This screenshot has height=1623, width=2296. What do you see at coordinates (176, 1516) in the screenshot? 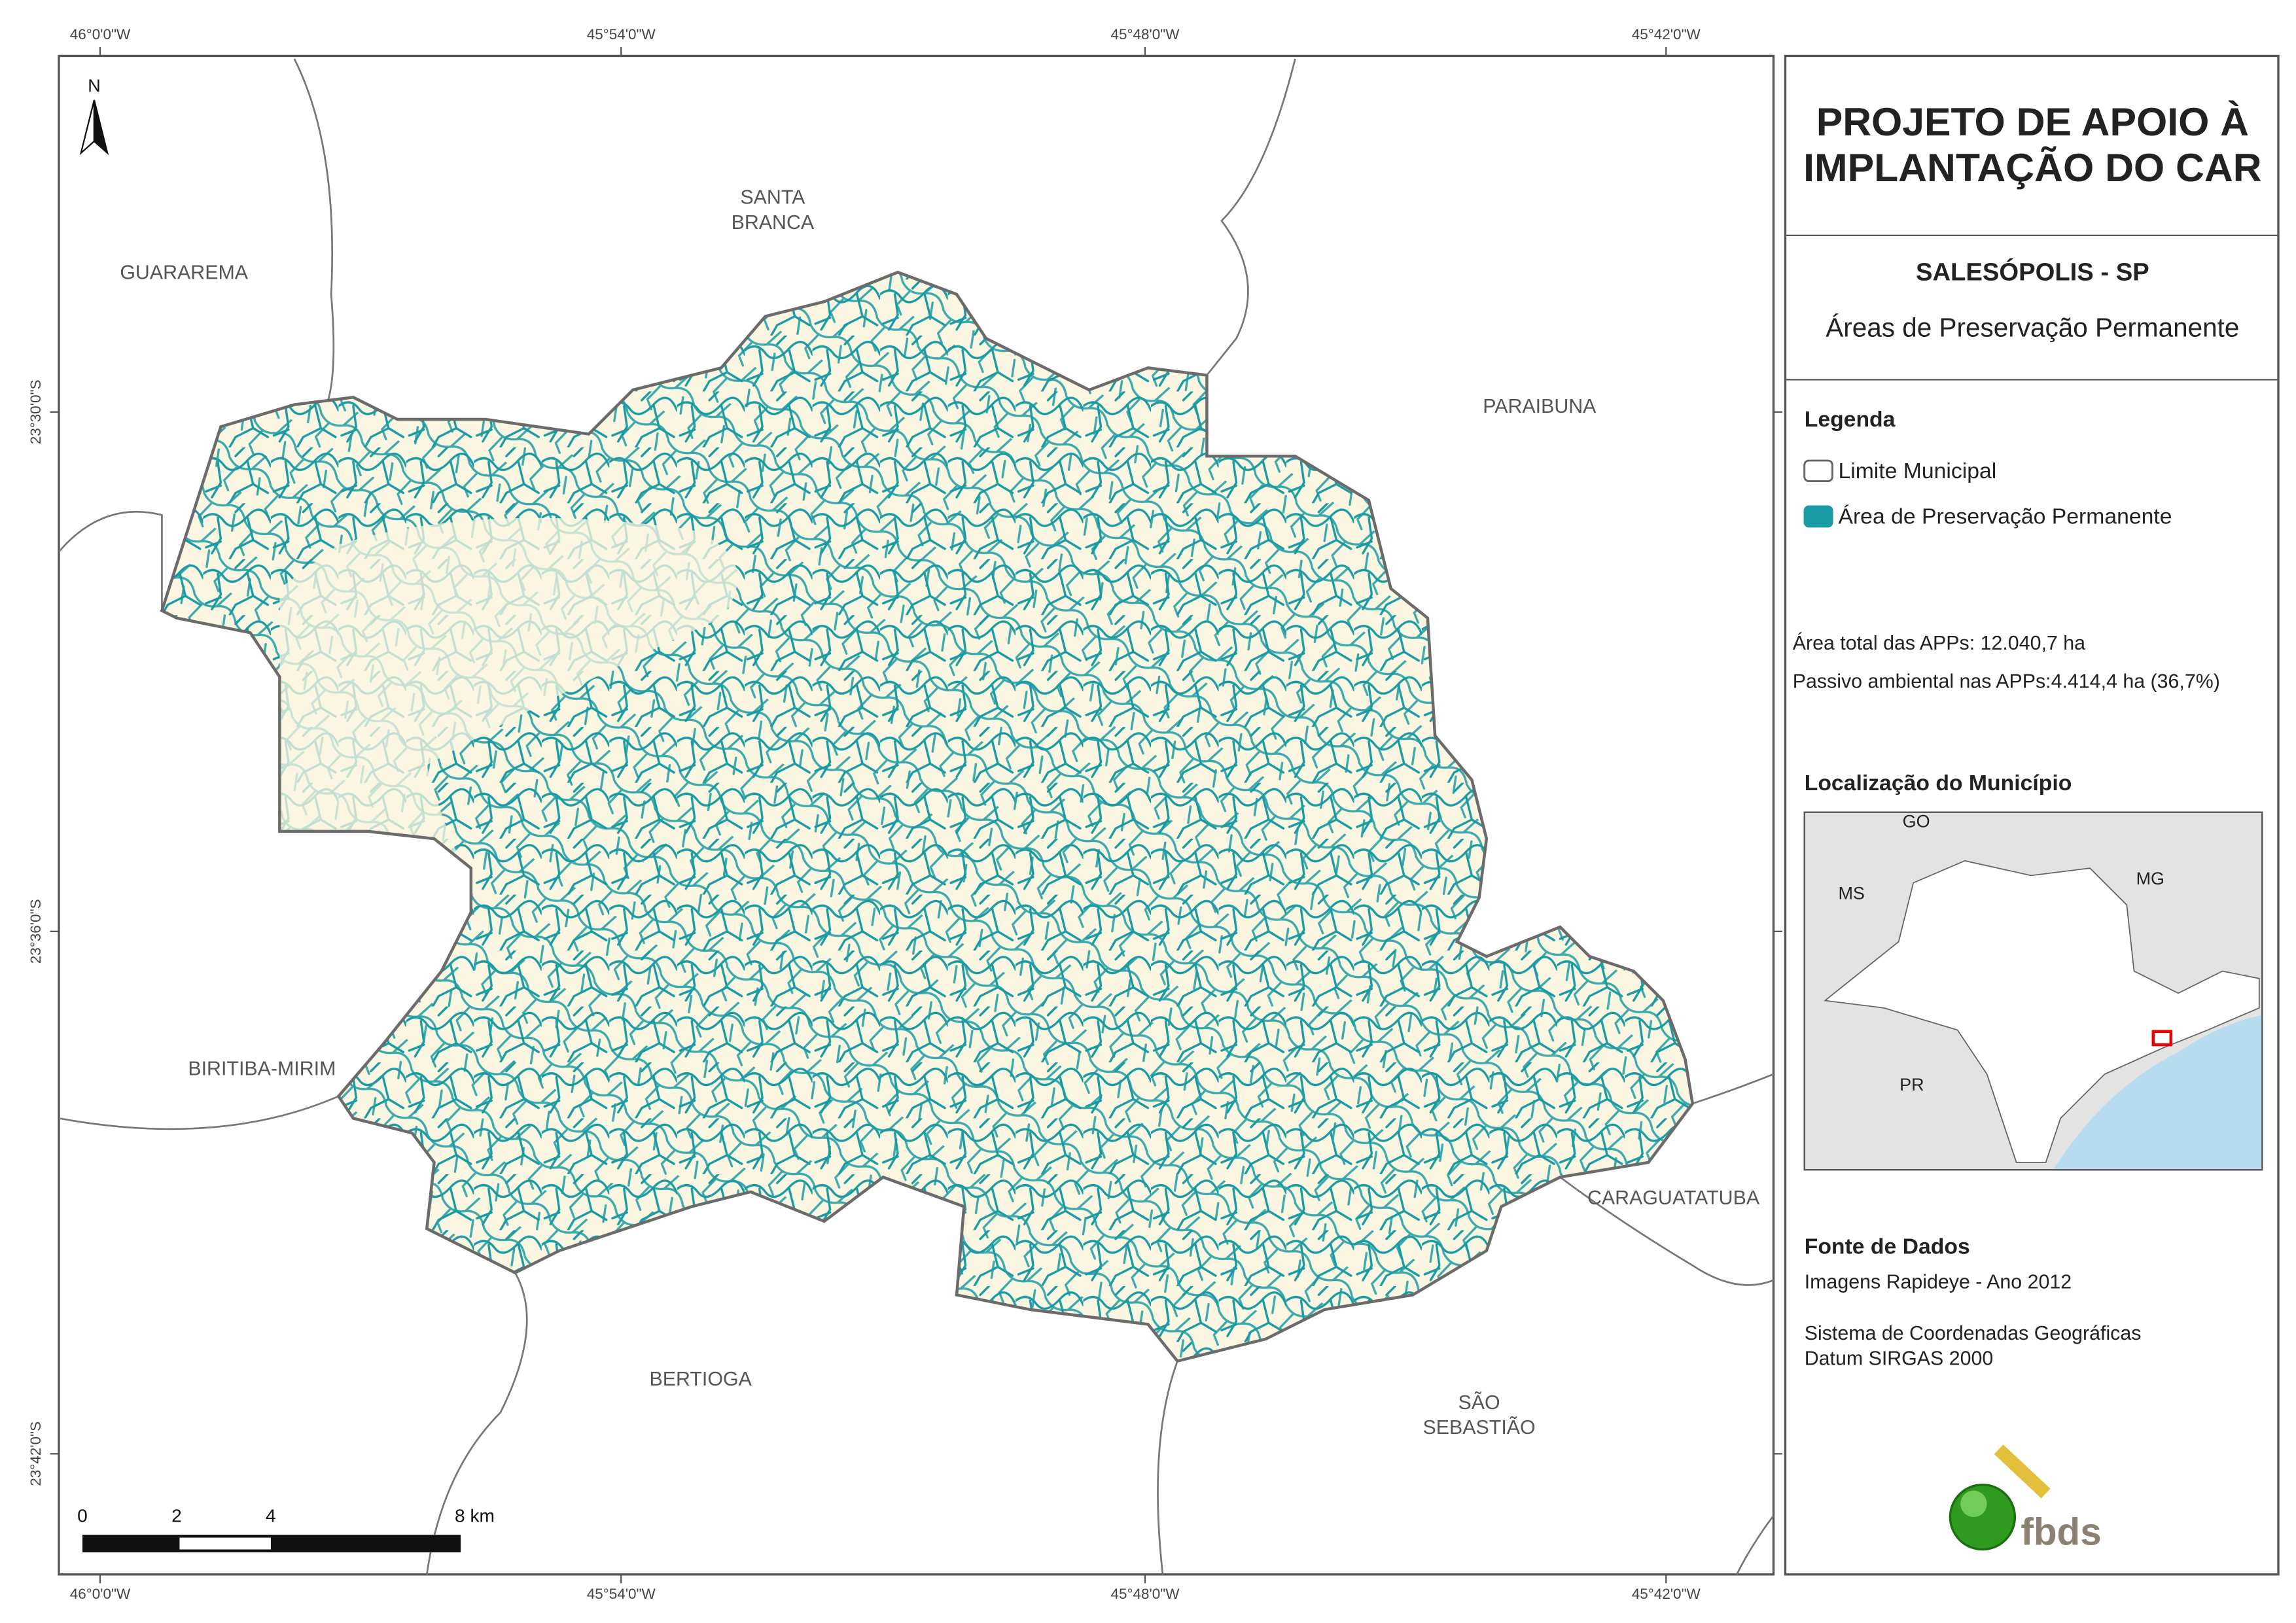
I see `scale-label: 2` at bounding box center [176, 1516].